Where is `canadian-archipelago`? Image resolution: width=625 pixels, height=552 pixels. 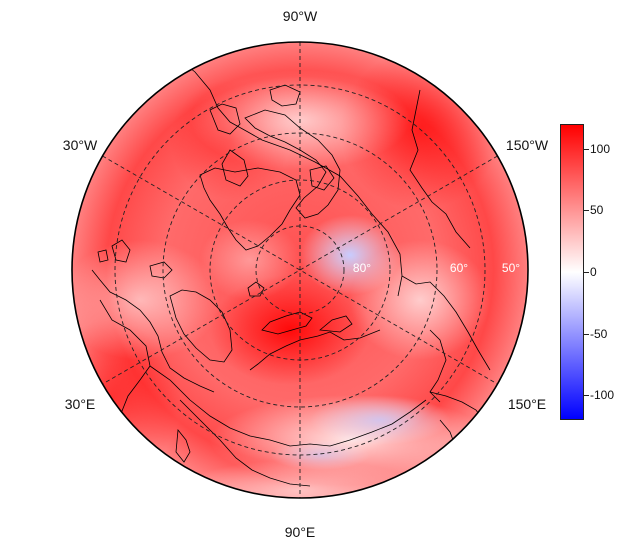
canadian-archipelago is located at coordinates (292, 164).